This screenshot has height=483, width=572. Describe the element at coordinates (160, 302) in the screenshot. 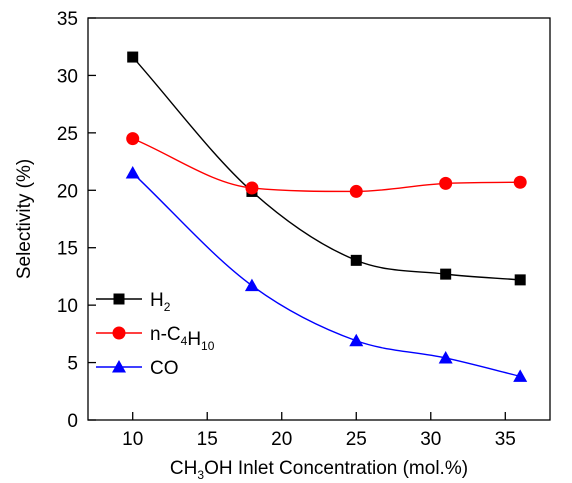

I see `legend-label-h2: H2` at that location.